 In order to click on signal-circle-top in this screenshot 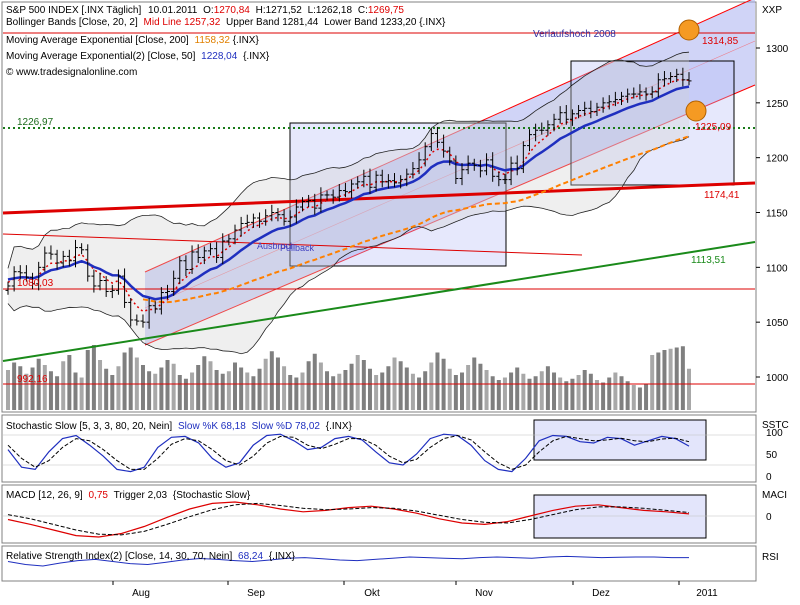, I will do `click(689, 30)`.